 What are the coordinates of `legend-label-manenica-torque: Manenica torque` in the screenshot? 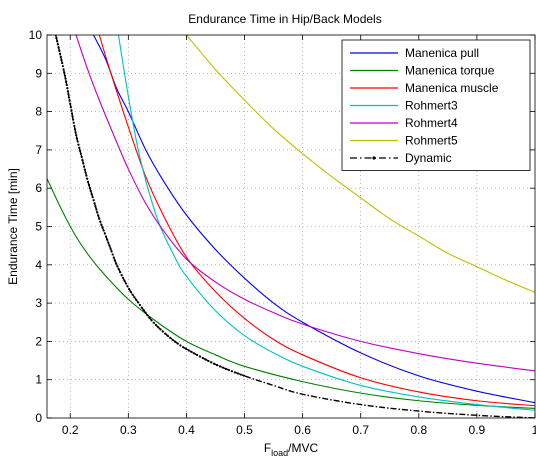 It's located at (450, 71).